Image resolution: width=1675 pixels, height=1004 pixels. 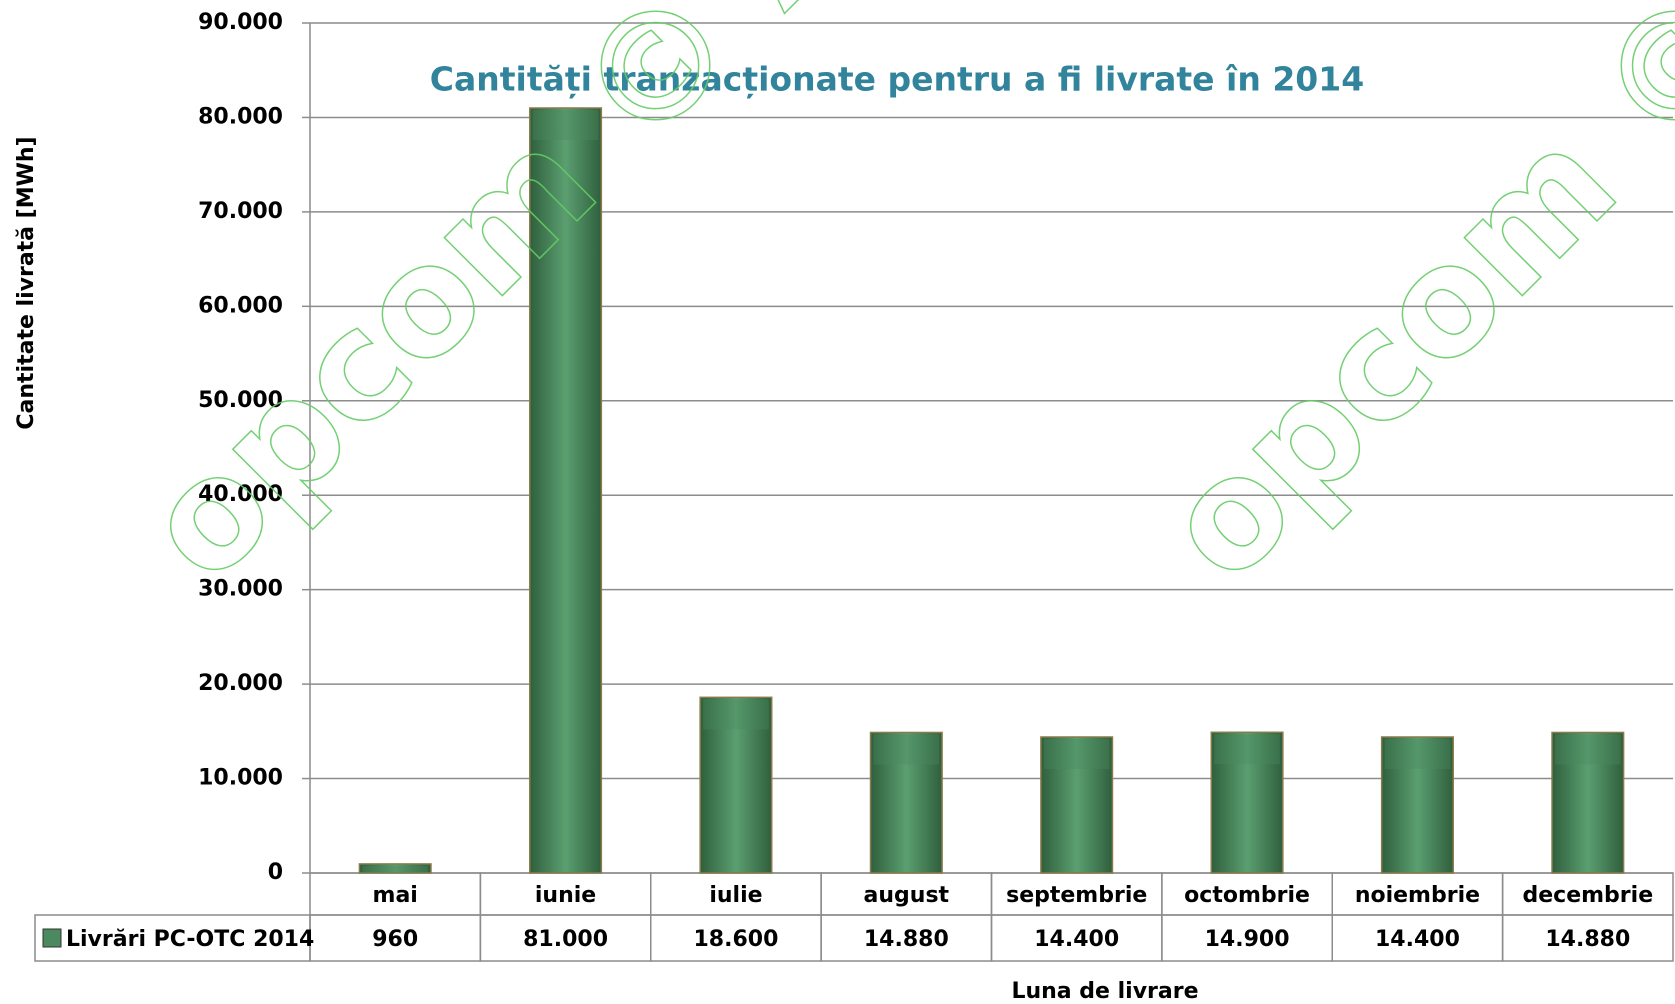 What do you see at coordinates (1247, 895) in the screenshot?
I see `category-label: octombrie` at bounding box center [1247, 895].